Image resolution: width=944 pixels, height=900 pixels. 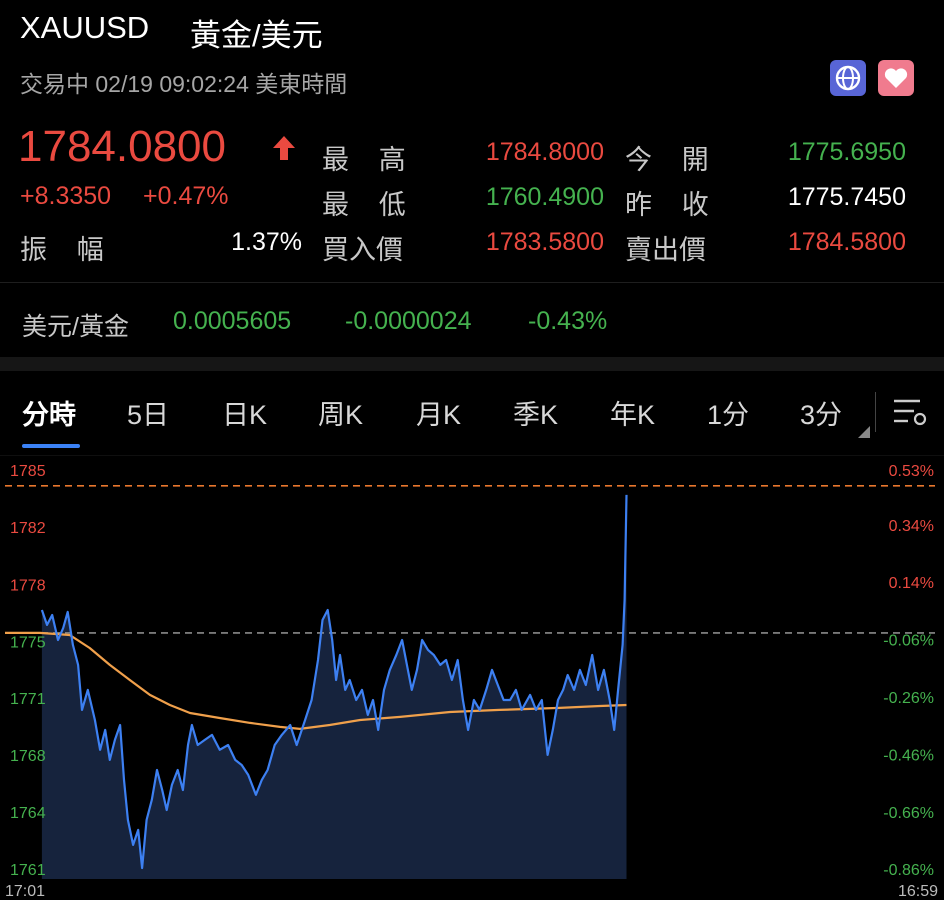 I want to click on prev-close-label: 昨收, so click(x=682, y=205).